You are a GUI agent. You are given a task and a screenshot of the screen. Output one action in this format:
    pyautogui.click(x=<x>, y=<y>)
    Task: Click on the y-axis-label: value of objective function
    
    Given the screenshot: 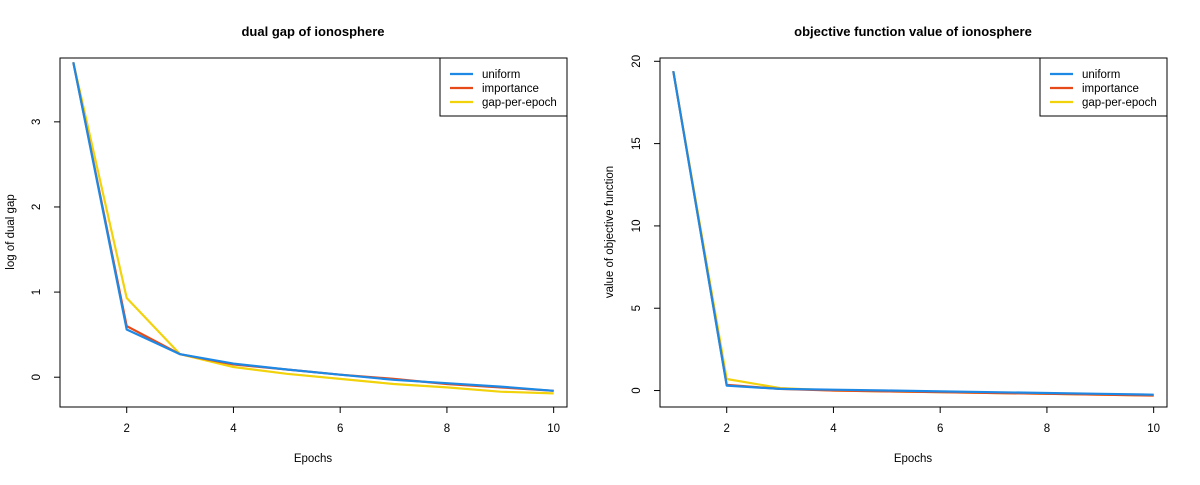 What is the action you would take?
    pyautogui.click(x=610, y=232)
    